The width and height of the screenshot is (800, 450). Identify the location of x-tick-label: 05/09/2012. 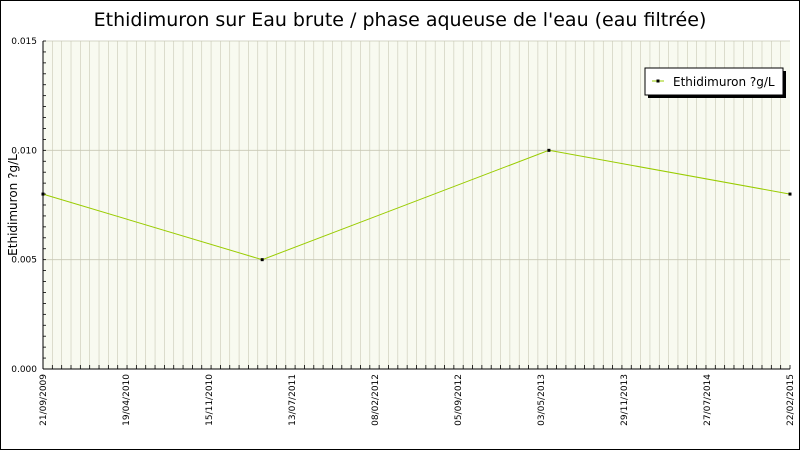
(459, 400).